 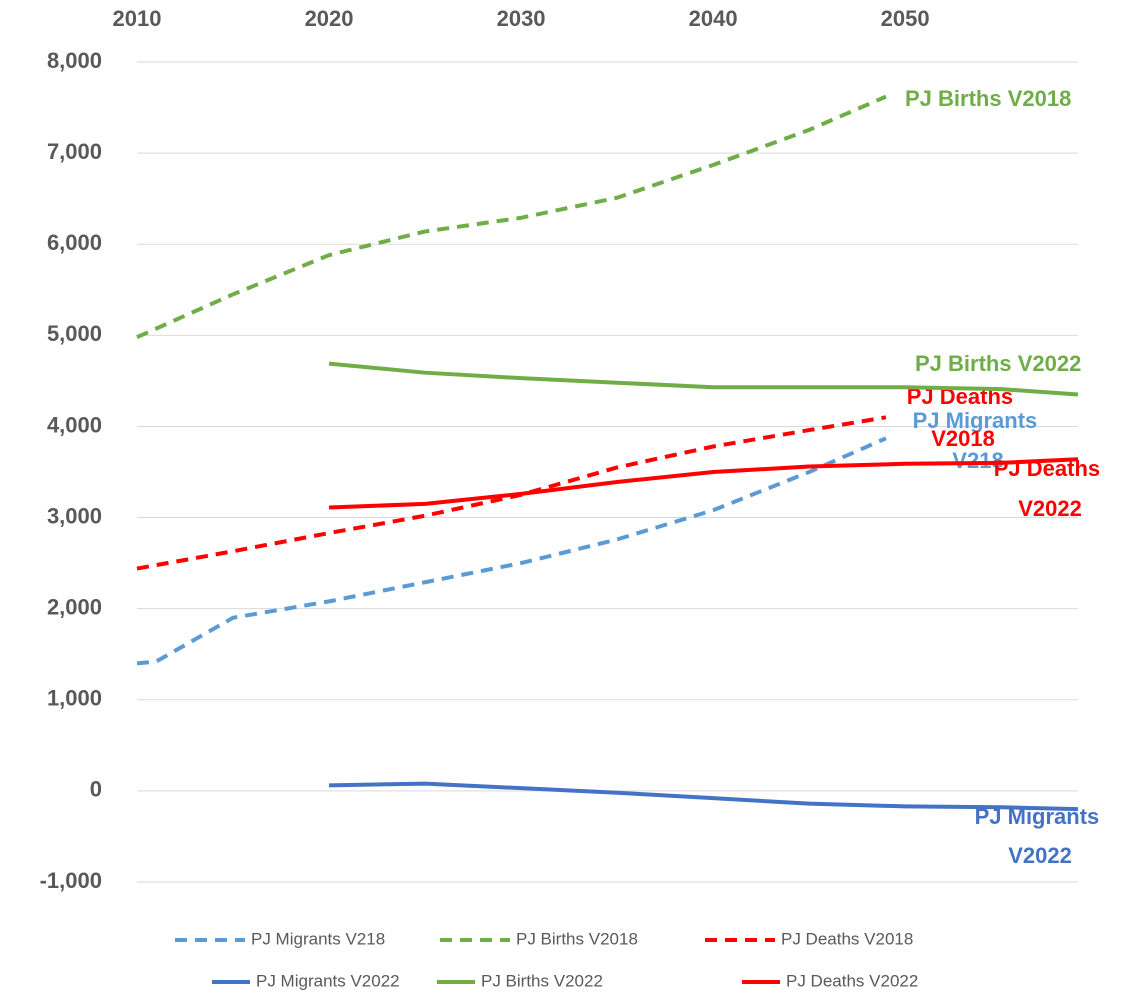 What do you see at coordinates (74, 333) in the screenshot?
I see `y-tick-label: 5,000` at bounding box center [74, 333].